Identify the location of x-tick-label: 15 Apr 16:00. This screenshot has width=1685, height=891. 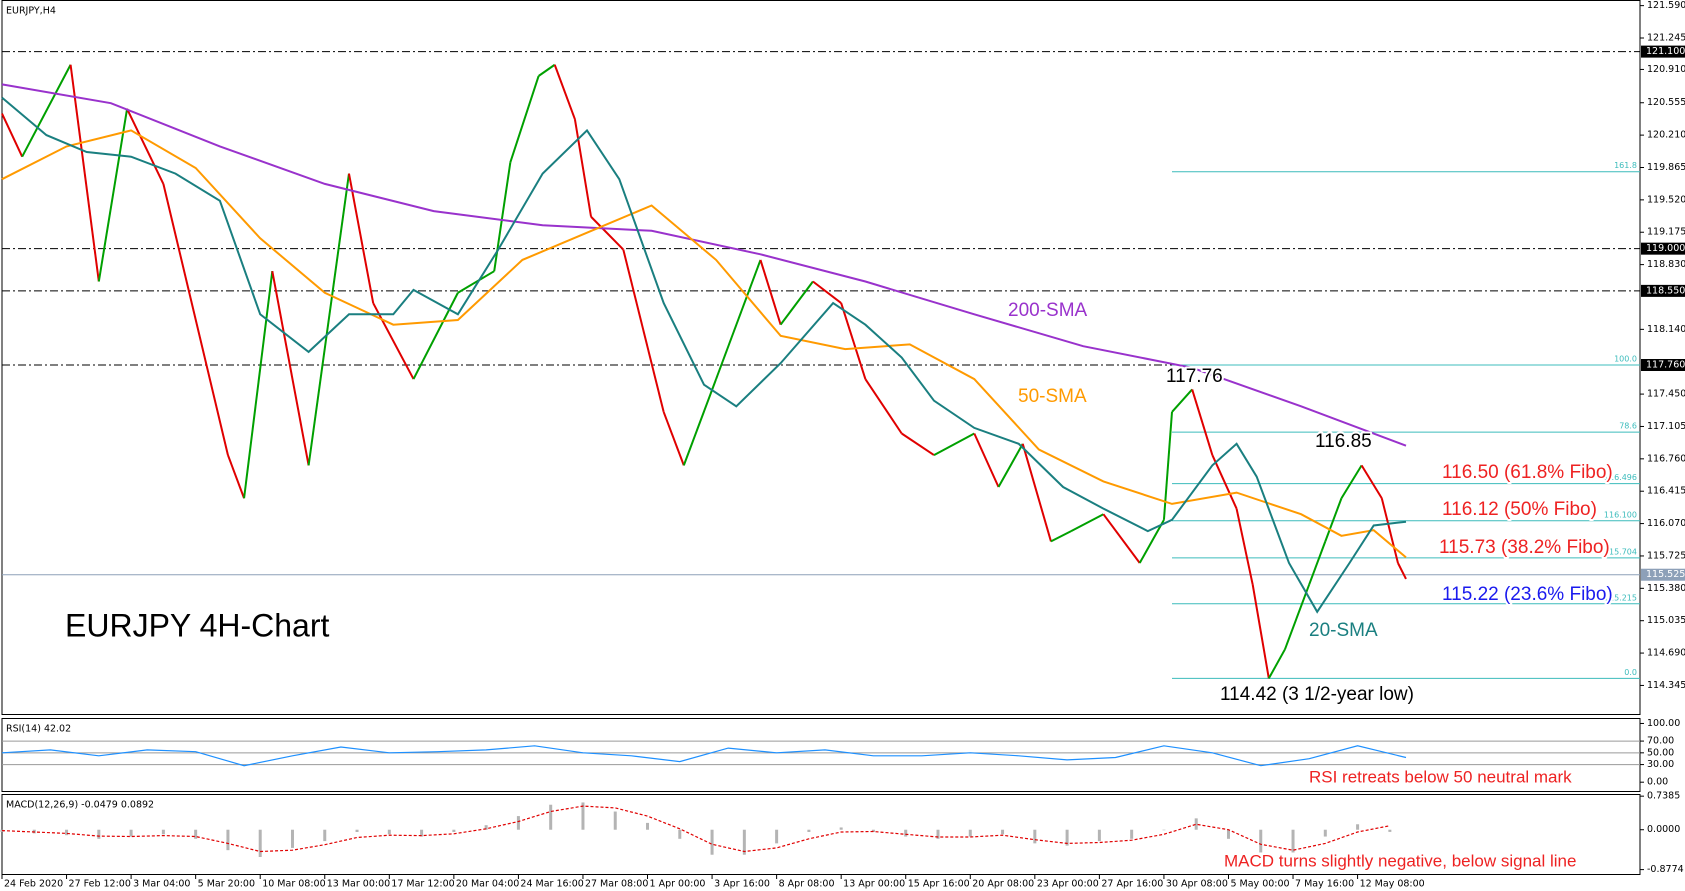
(939, 884).